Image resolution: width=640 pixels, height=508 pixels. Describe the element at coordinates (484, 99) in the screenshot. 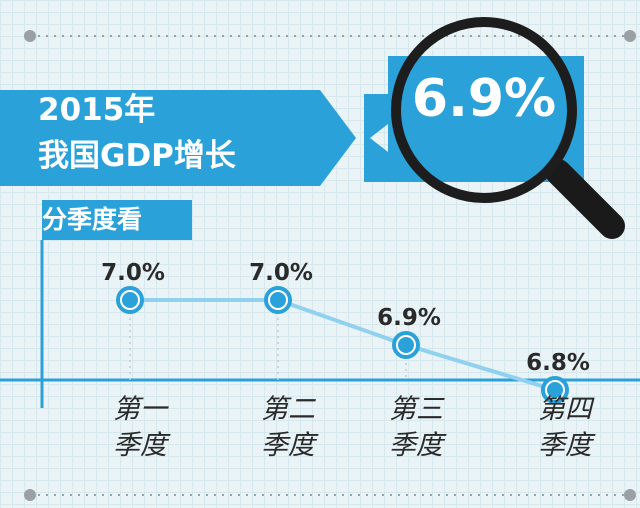

I see `highlight-value: 6.9%` at that location.